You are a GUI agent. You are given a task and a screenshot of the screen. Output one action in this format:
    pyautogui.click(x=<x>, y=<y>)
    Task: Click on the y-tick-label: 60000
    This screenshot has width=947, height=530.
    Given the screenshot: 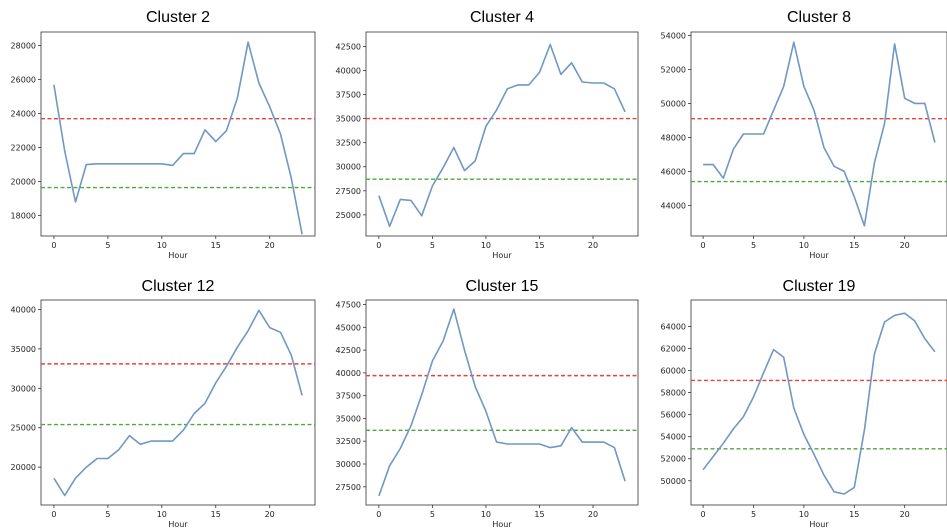 What is the action you would take?
    pyautogui.click(x=673, y=371)
    